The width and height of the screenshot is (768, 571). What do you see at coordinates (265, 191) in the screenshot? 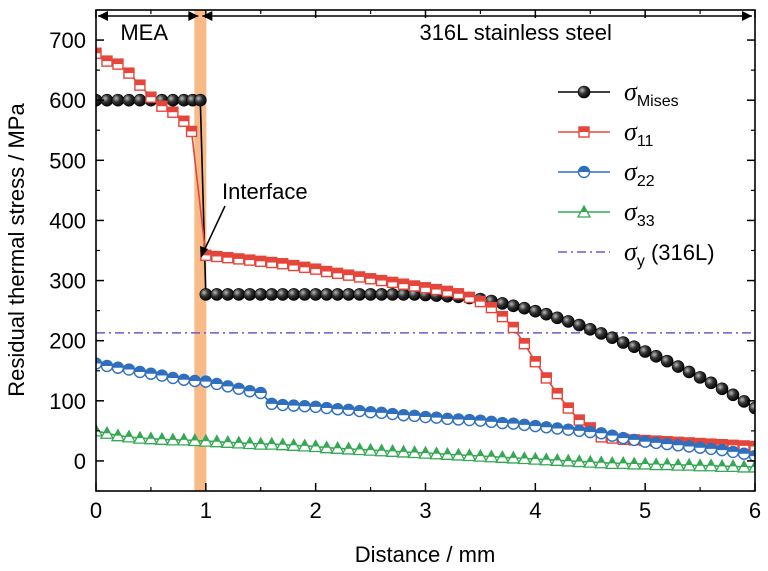
I see `interface-label: Interface` at bounding box center [265, 191].